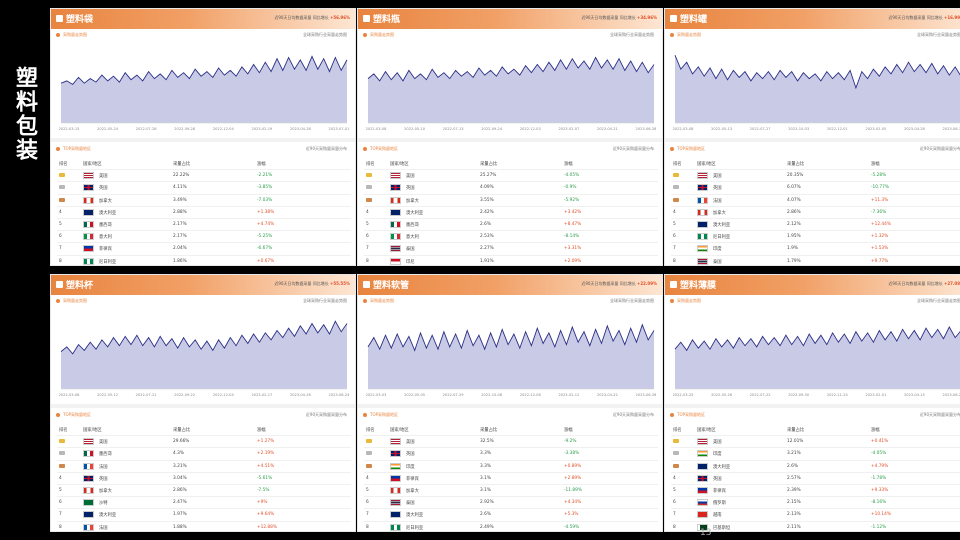 The image size is (960, 540). Describe the element at coordinates (204, 213) in the screenshot. I see `table-row: 4 澳大利亚 2.88% +1.38%` at that location.